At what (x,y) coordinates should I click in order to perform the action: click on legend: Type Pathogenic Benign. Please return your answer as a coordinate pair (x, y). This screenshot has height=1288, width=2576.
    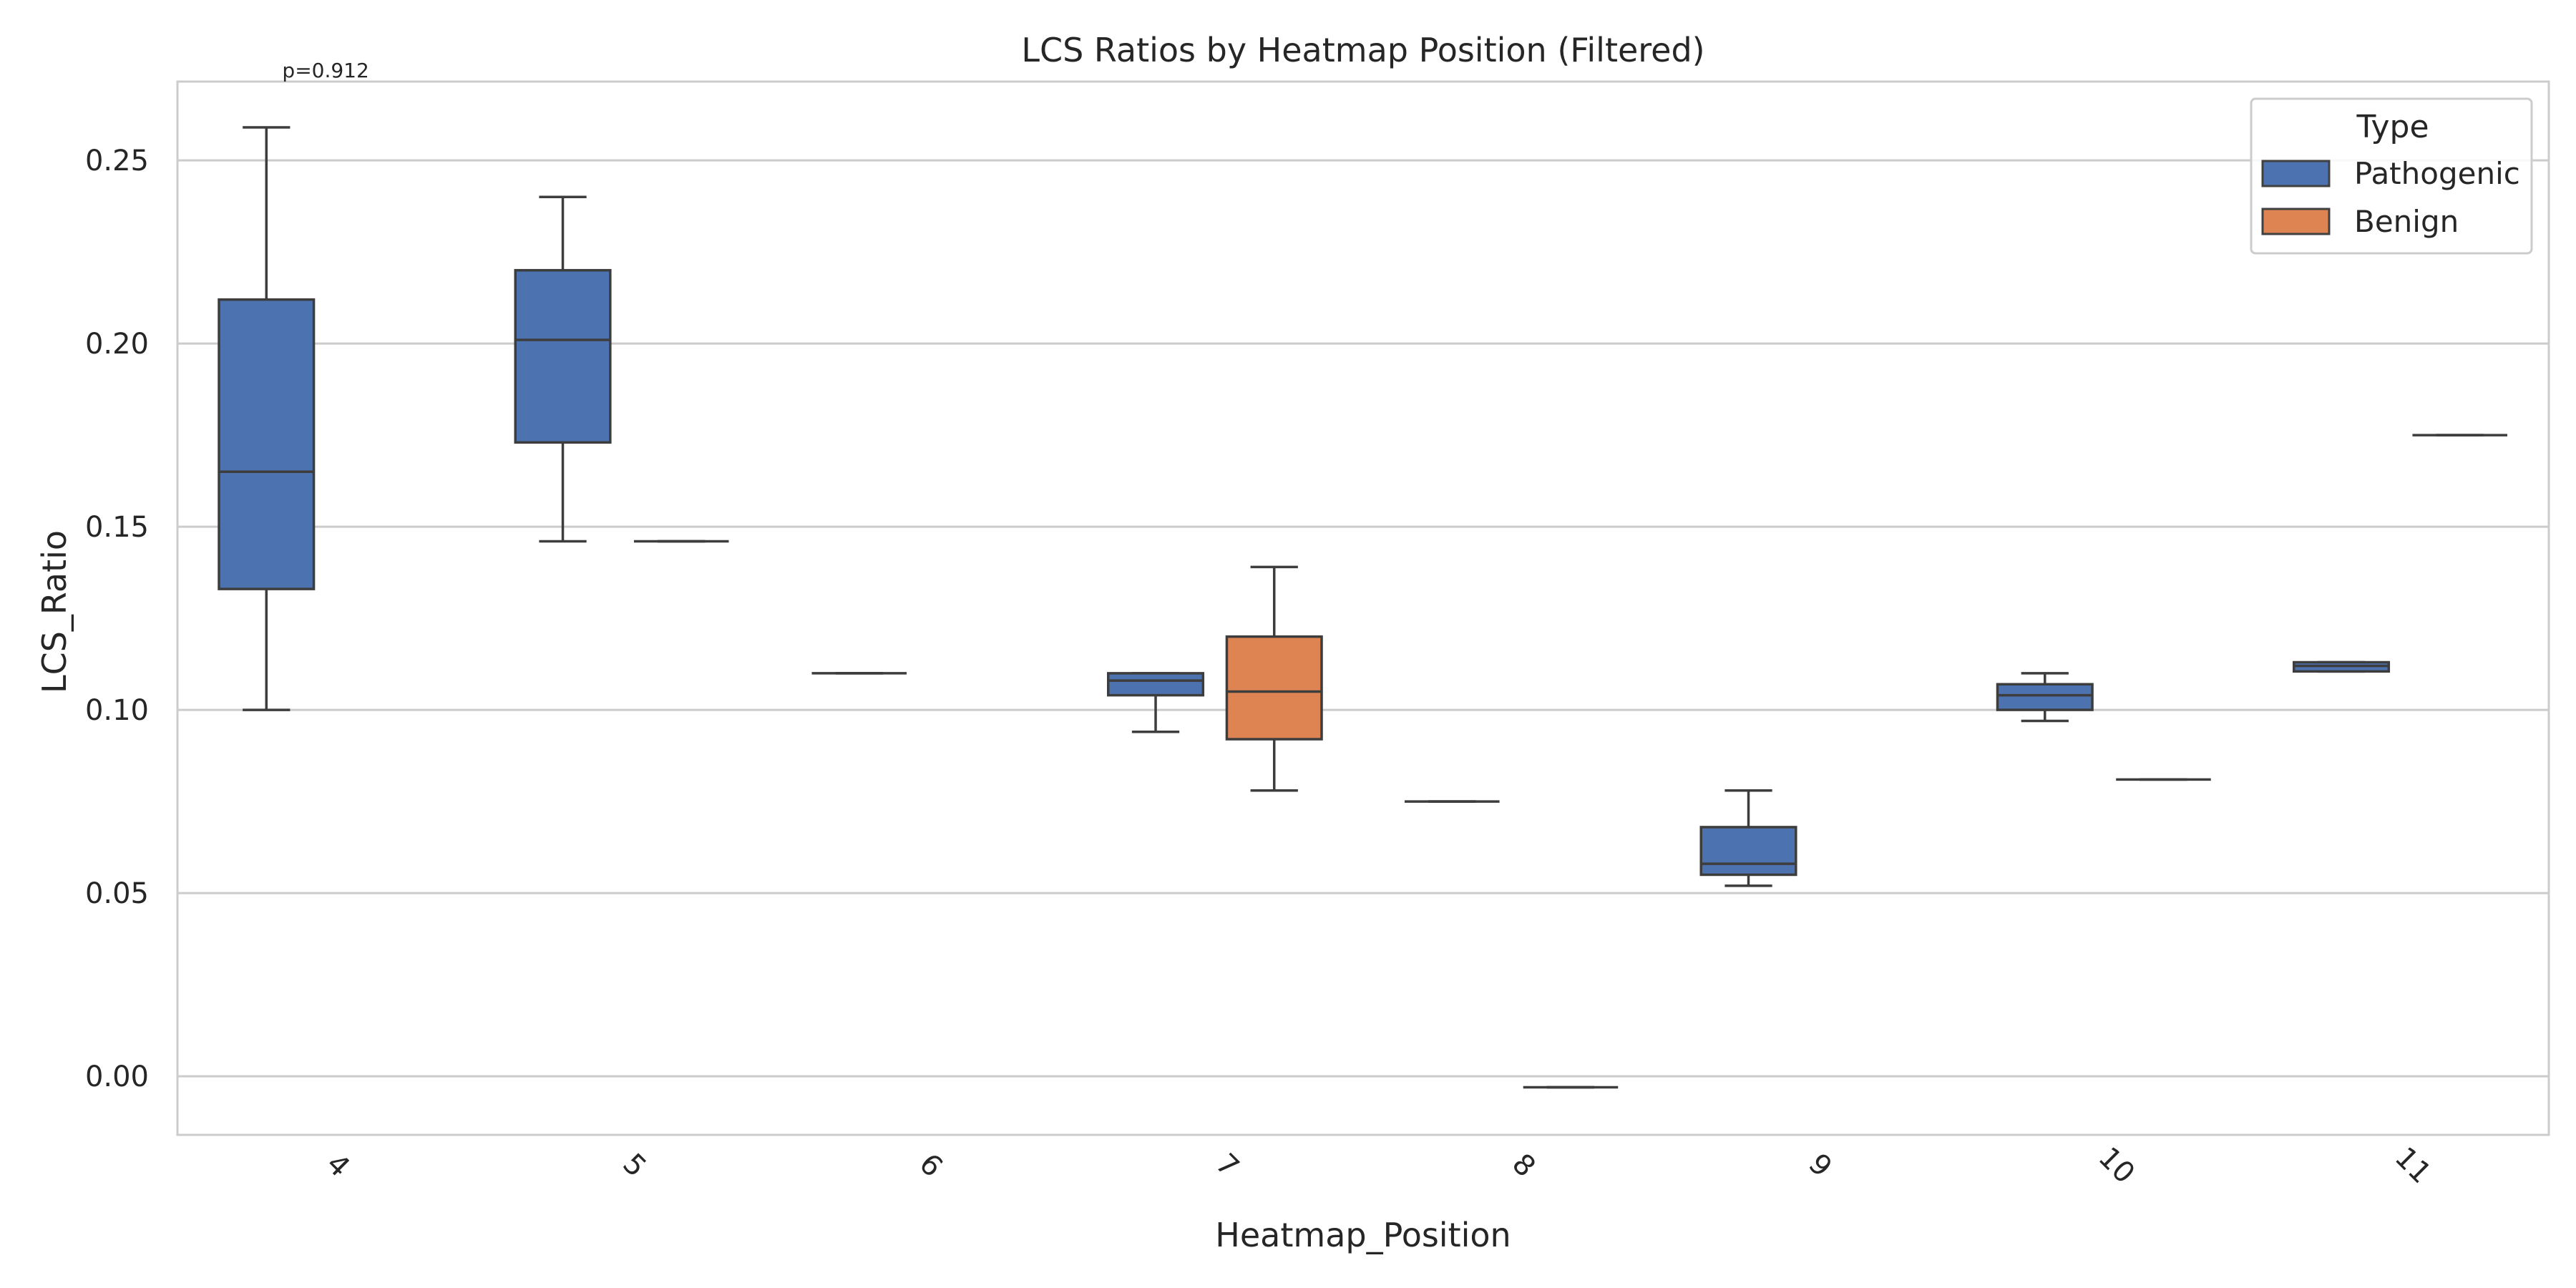
    Looking at the image, I should click on (2391, 176).